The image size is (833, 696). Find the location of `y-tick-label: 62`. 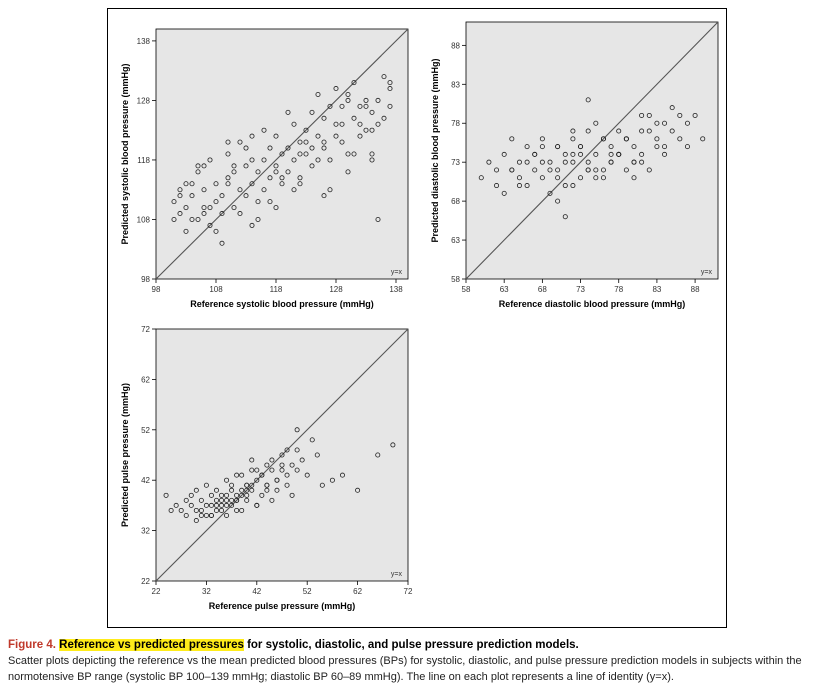

y-tick-label: 62 is located at coordinates (145, 379).